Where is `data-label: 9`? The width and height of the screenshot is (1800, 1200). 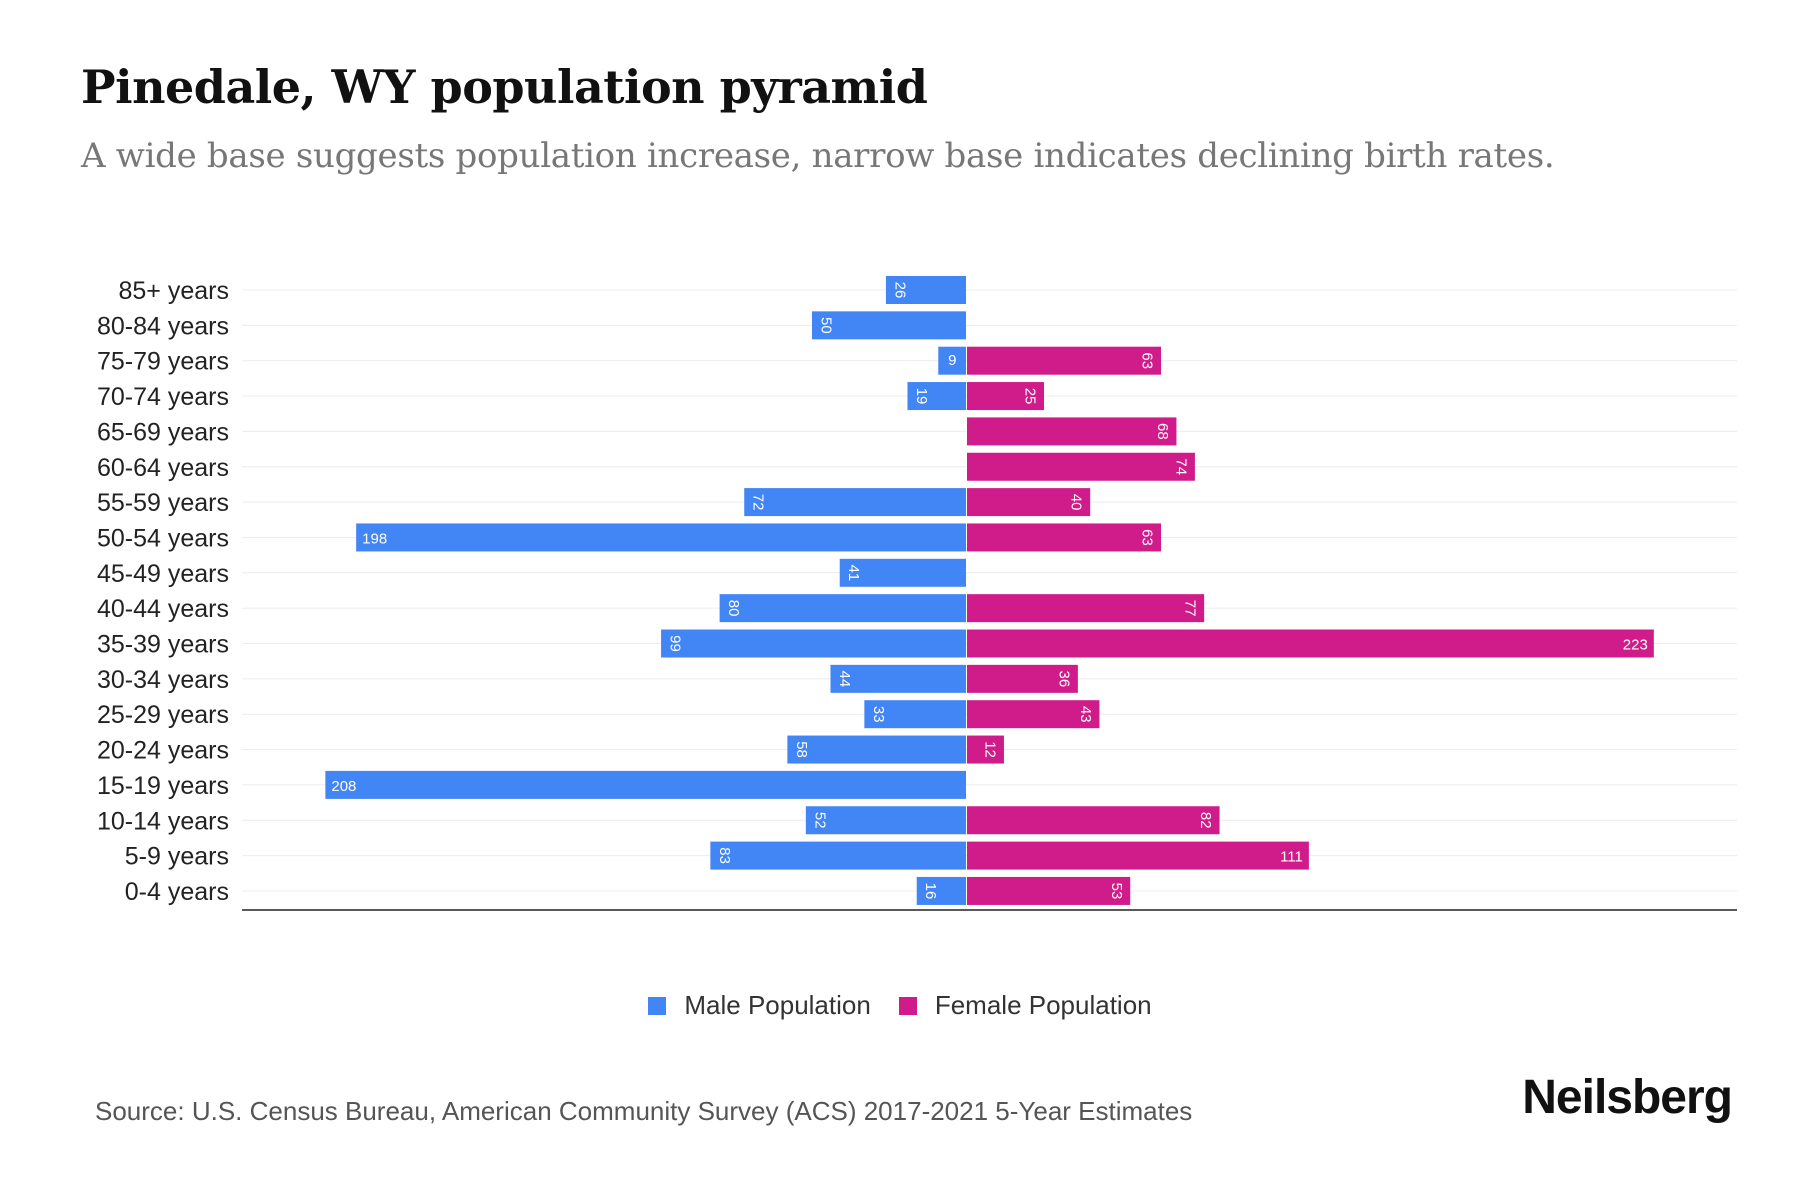 data-label: 9 is located at coordinates (952, 360).